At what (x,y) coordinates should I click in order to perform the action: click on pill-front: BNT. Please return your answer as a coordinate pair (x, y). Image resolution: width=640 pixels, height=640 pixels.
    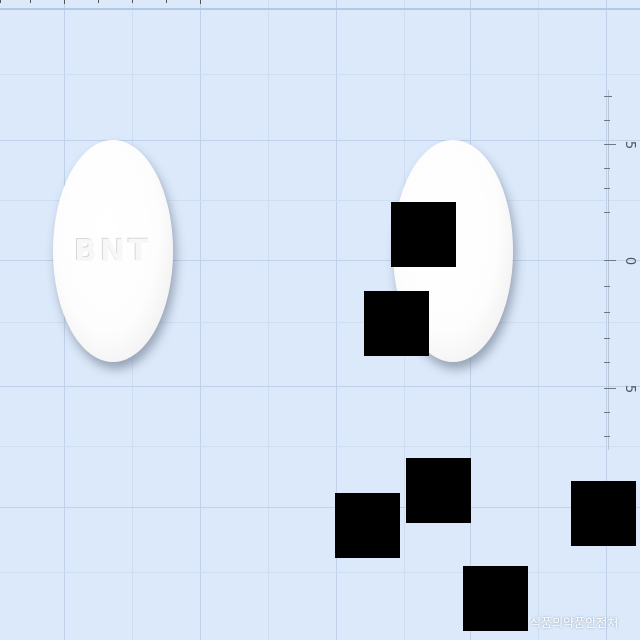
    Looking at the image, I should click on (113, 251).